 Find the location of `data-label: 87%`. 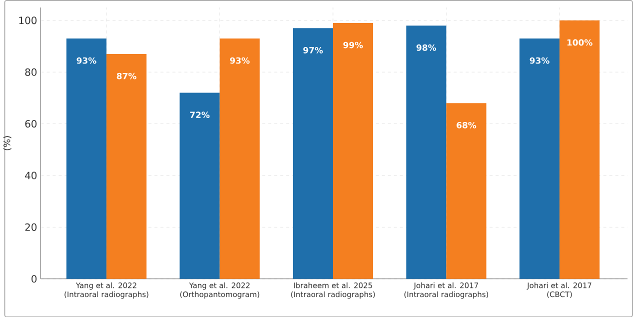

data-label: 87% is located at coordinates (126, 76).